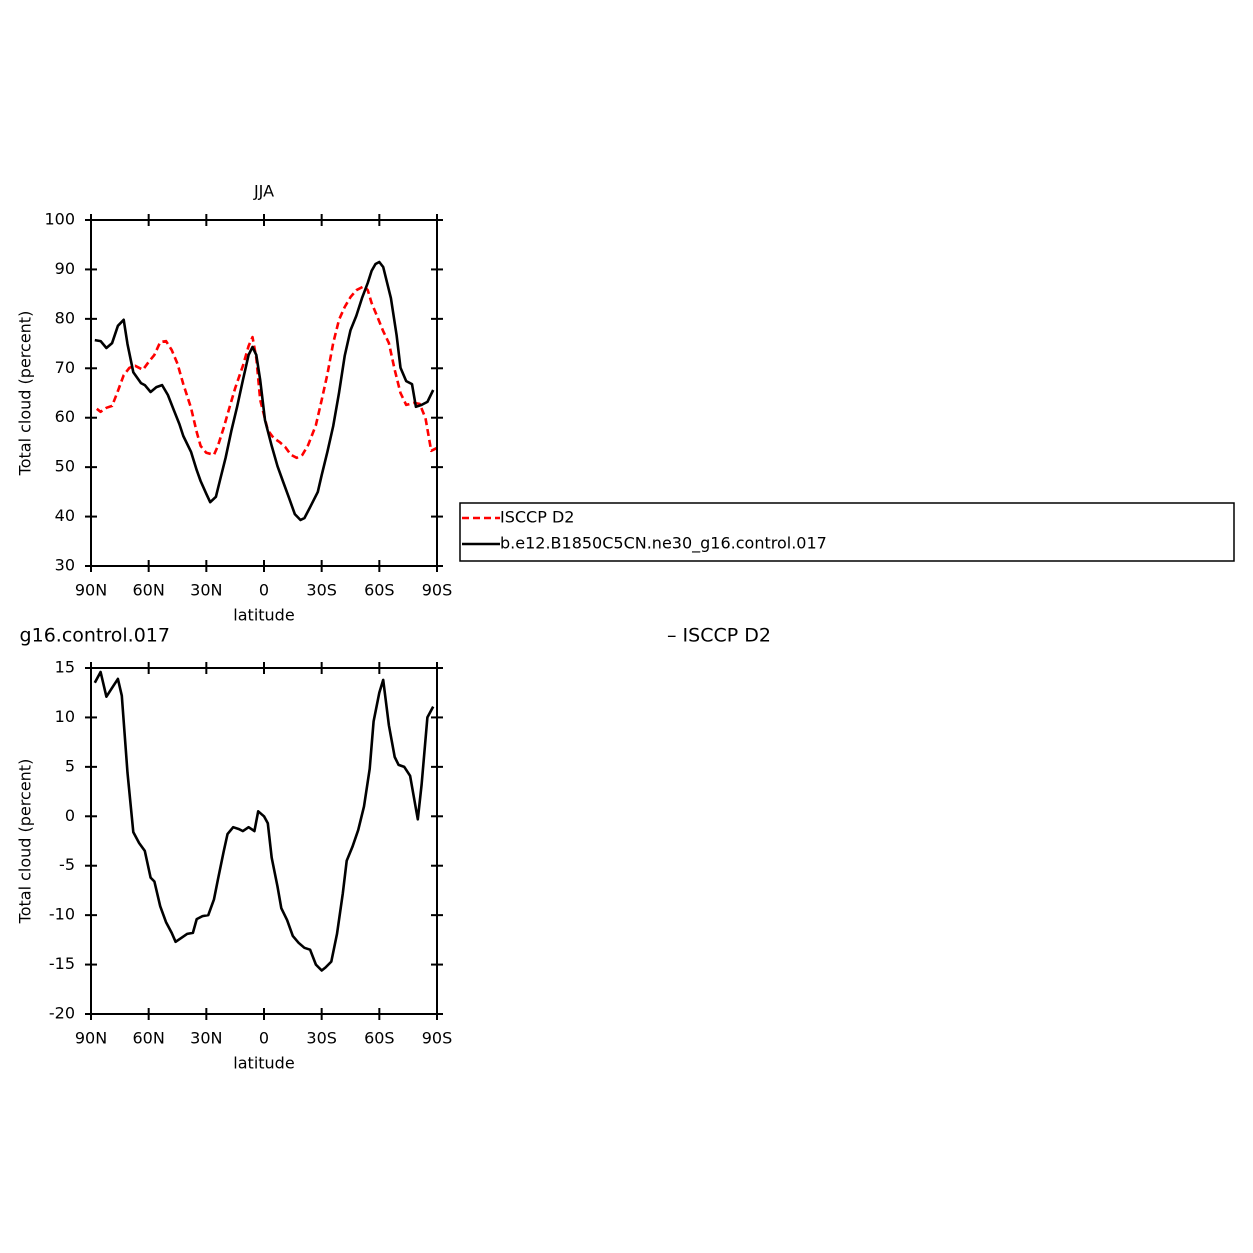 Image resolution: width=1253 pixels, height=1253 pixels. What do you see at coordinates (65, 367) in the screenshot?
I see `y-tick-label: 70` at bounding box center [65, 367].